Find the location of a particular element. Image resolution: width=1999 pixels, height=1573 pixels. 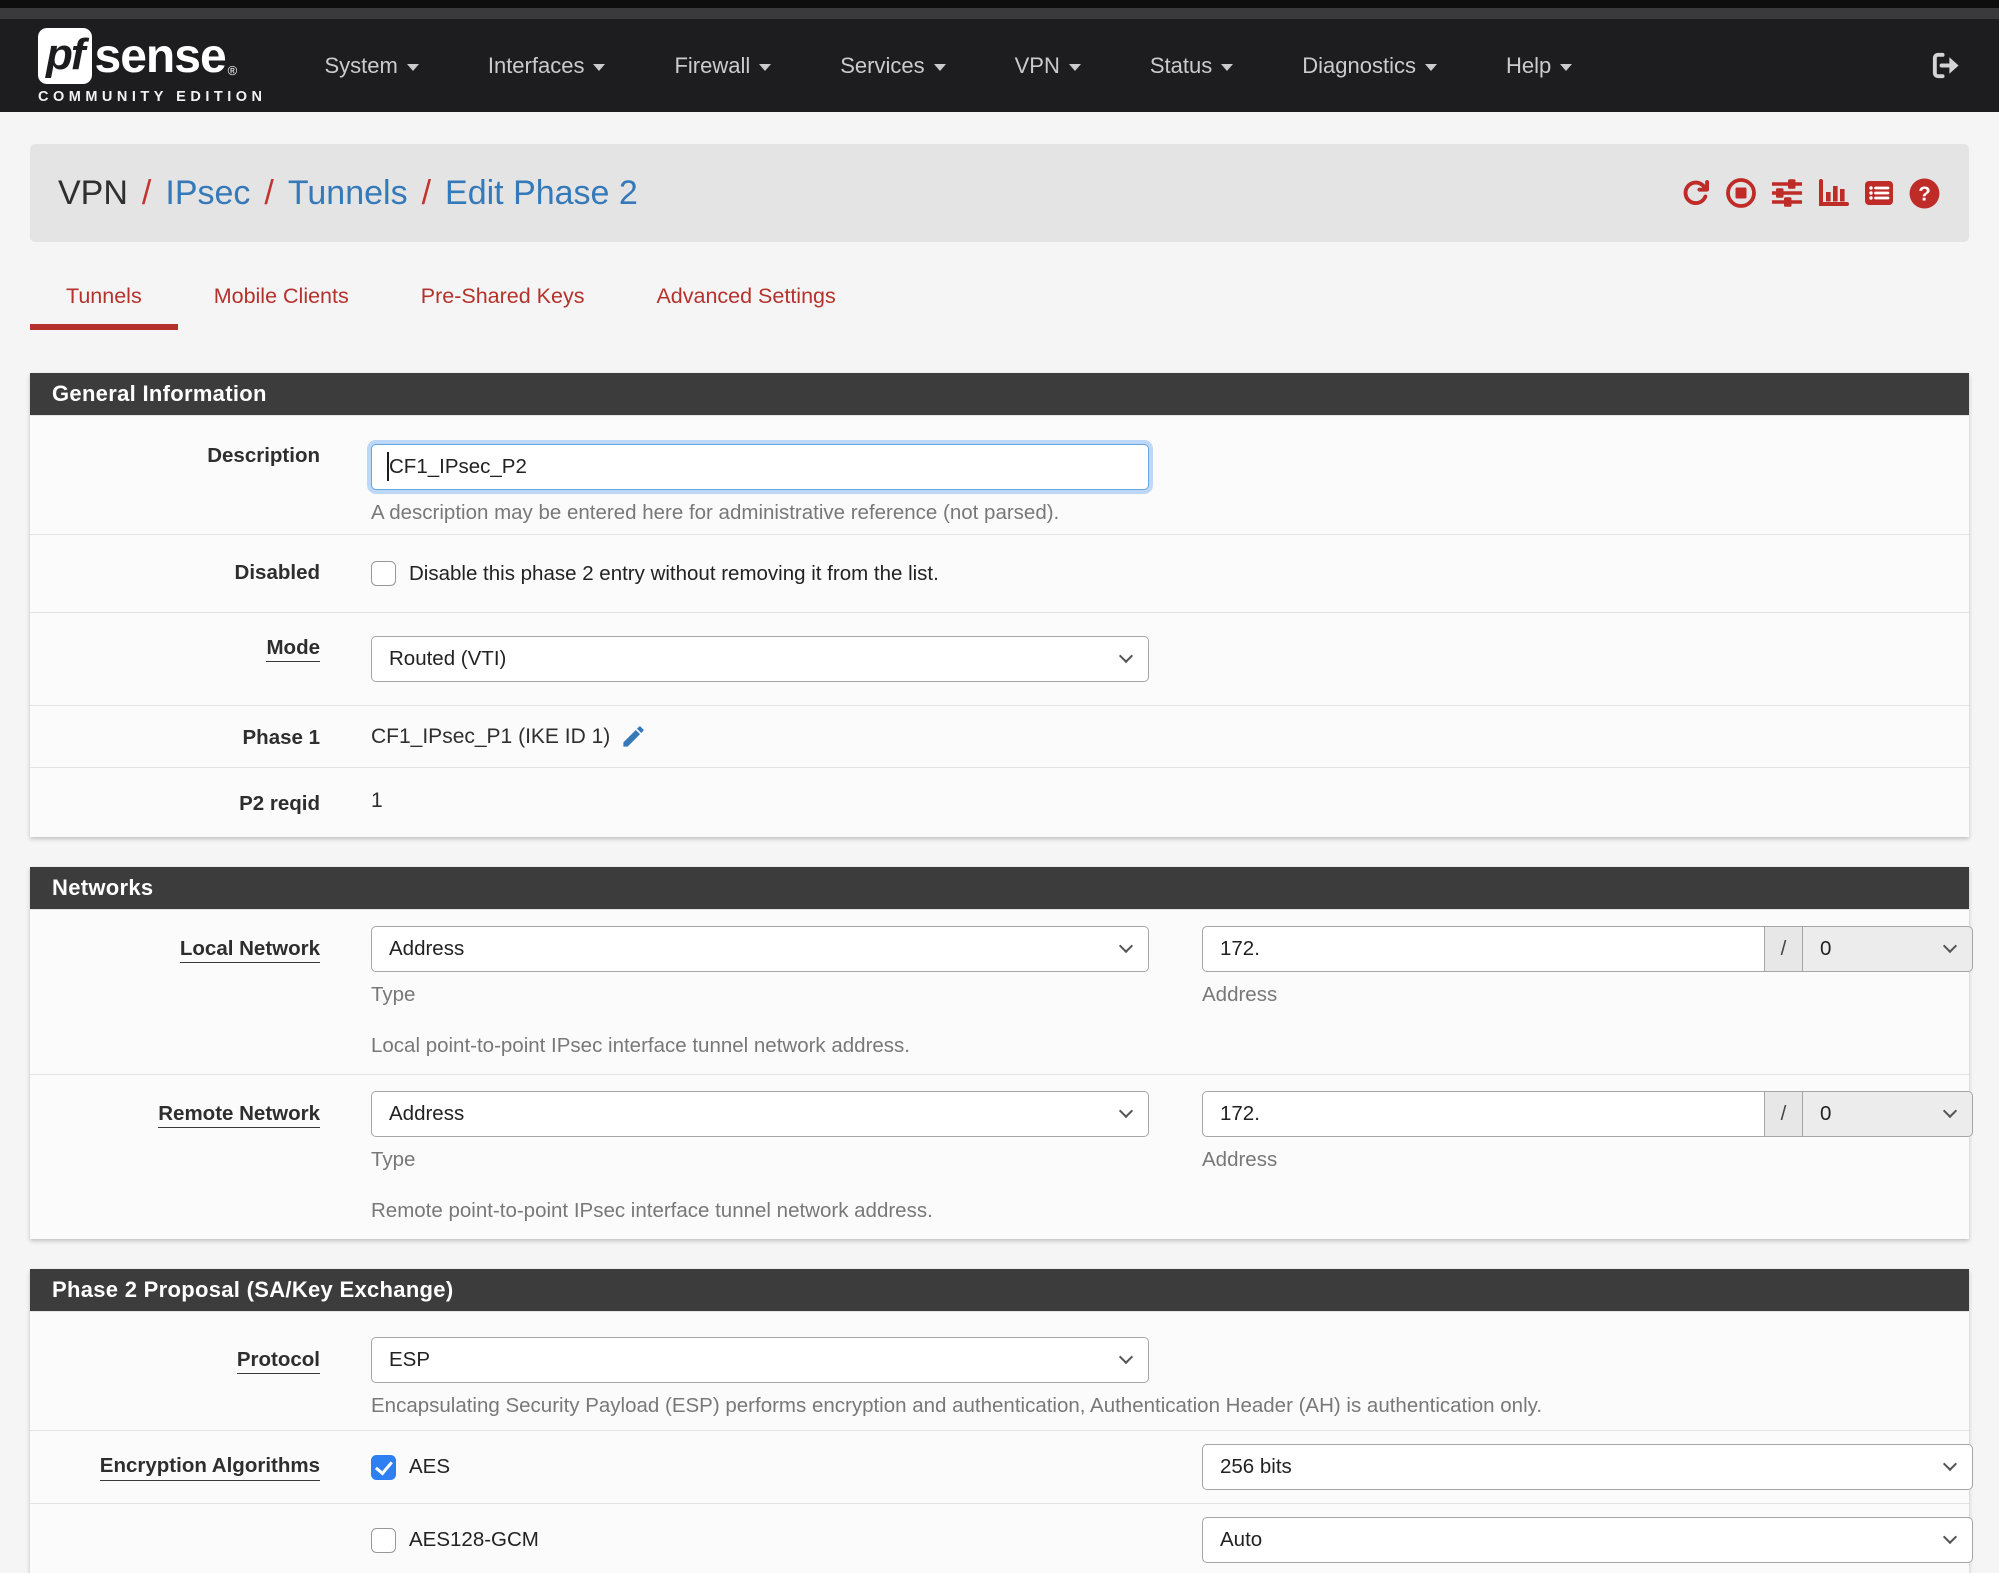

p2-reqid-value: 1 is located at coordinates (377, 800).